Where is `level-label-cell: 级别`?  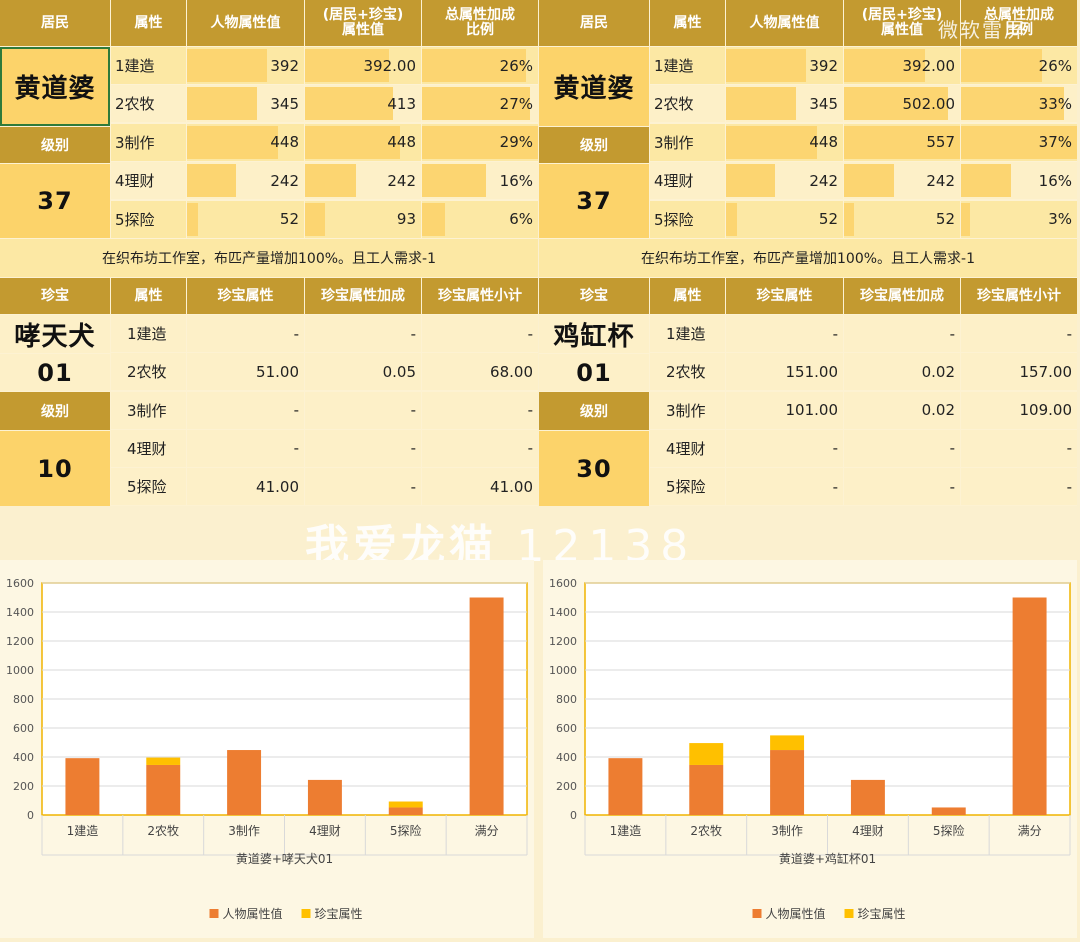
level-label-cell: 级别 is located at coordinates (594, 145).